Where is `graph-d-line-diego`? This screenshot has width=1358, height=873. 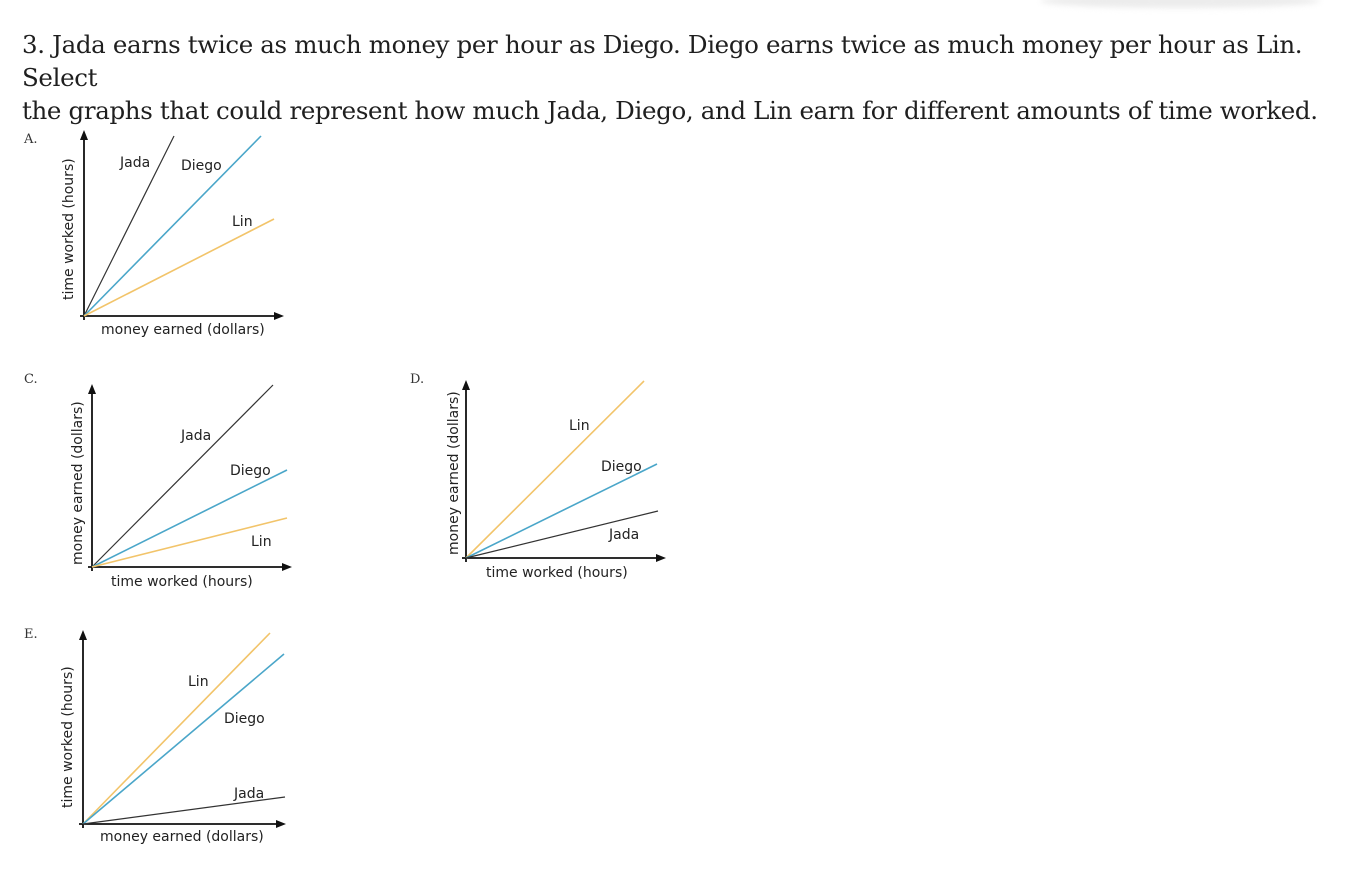
graph-d-line-diego is located at coordinates (561, 511).